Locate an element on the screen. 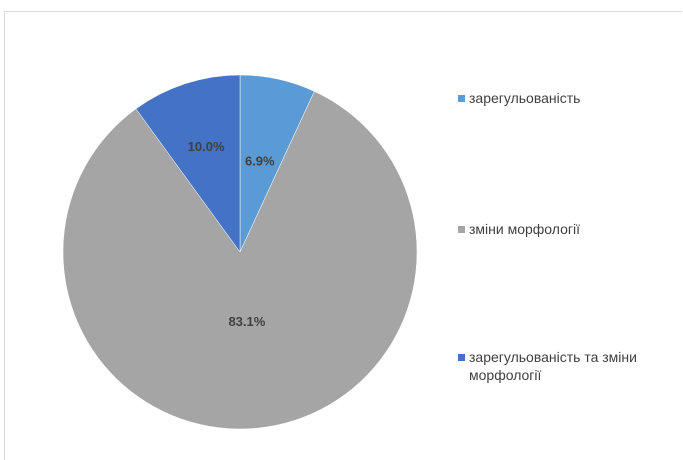 Image resolution: width=683 pixels, height=460 pixels. chart-border-top is located at coordinates (343, 11).